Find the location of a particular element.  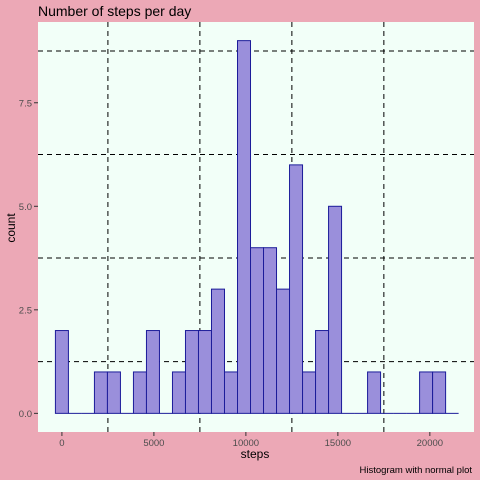

x-tick-label: 0 is located at coordinates (61, 443).